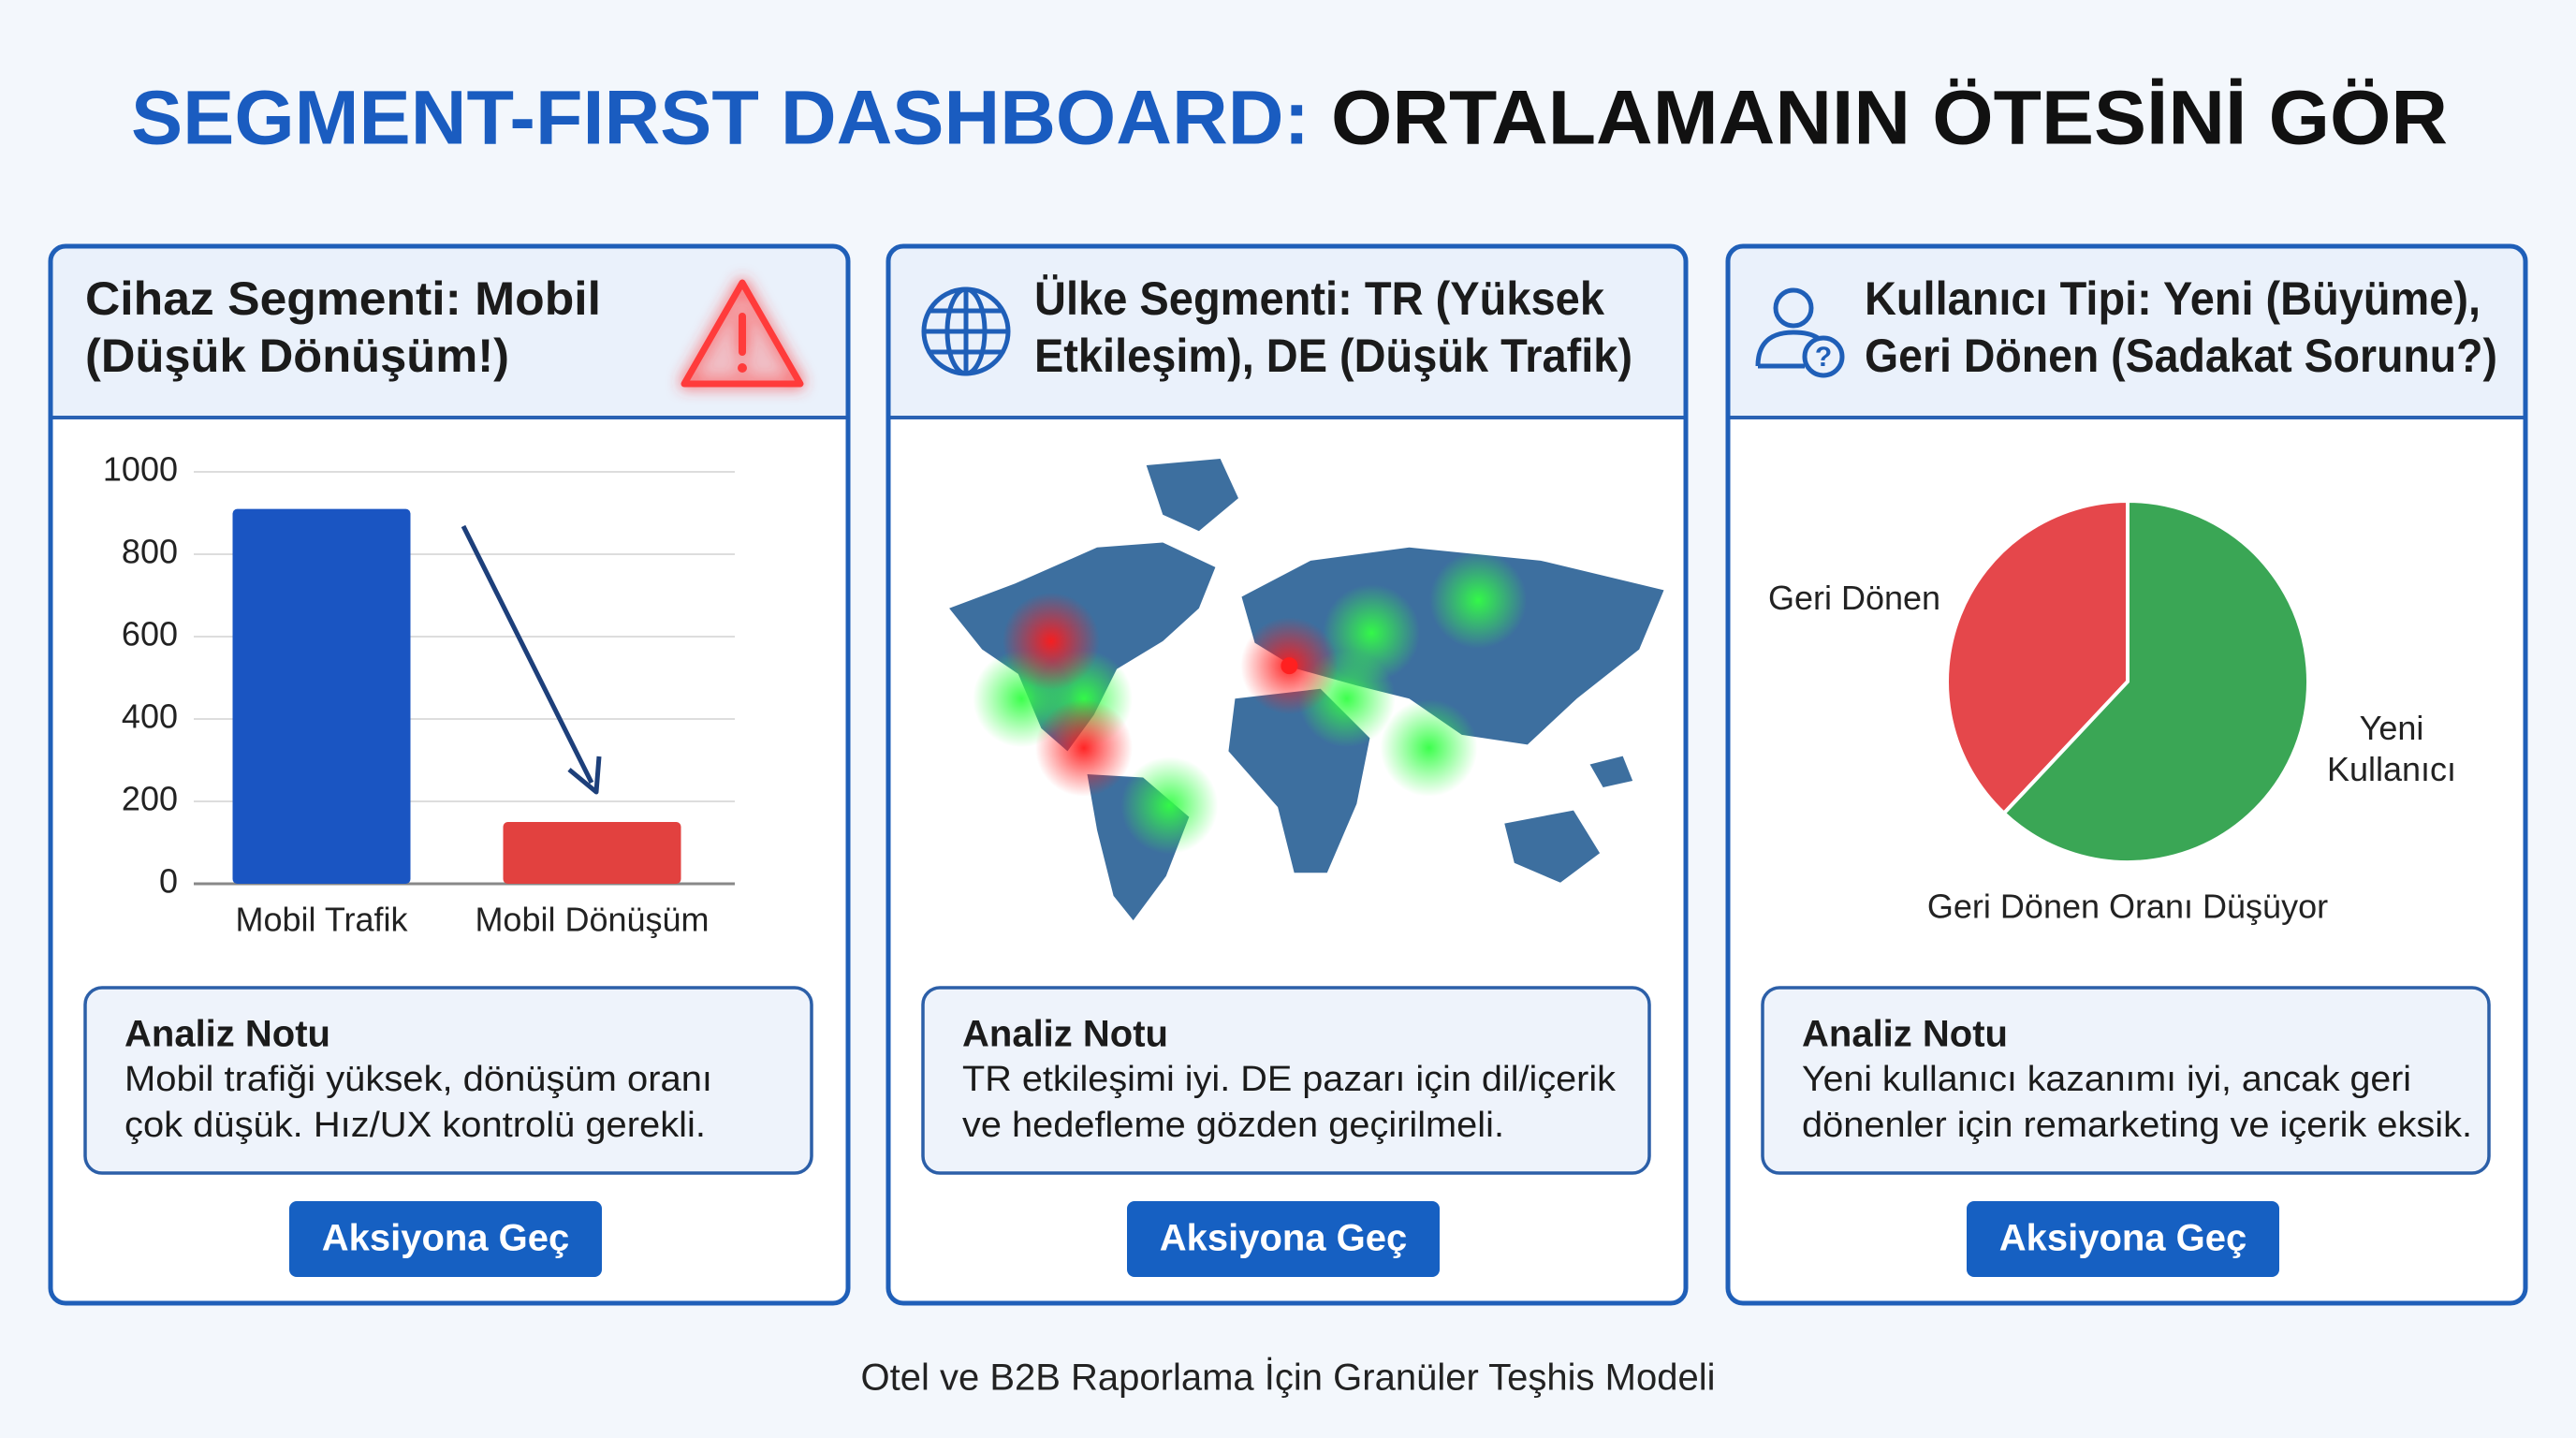 Image resolution: width=2576 pixels, height=1438 pixels. I want to click on note-text: Yeni kullanıcı kazanımı iyi, ancak geri, so click(2106, 1079).